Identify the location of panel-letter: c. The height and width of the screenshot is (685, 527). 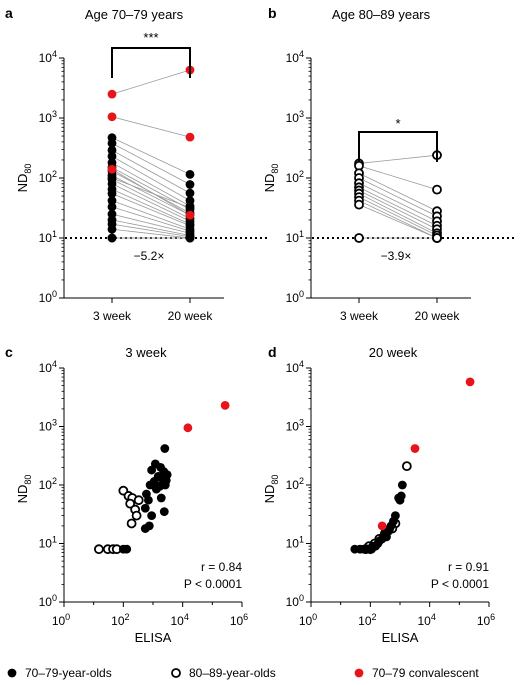
(9, 352).